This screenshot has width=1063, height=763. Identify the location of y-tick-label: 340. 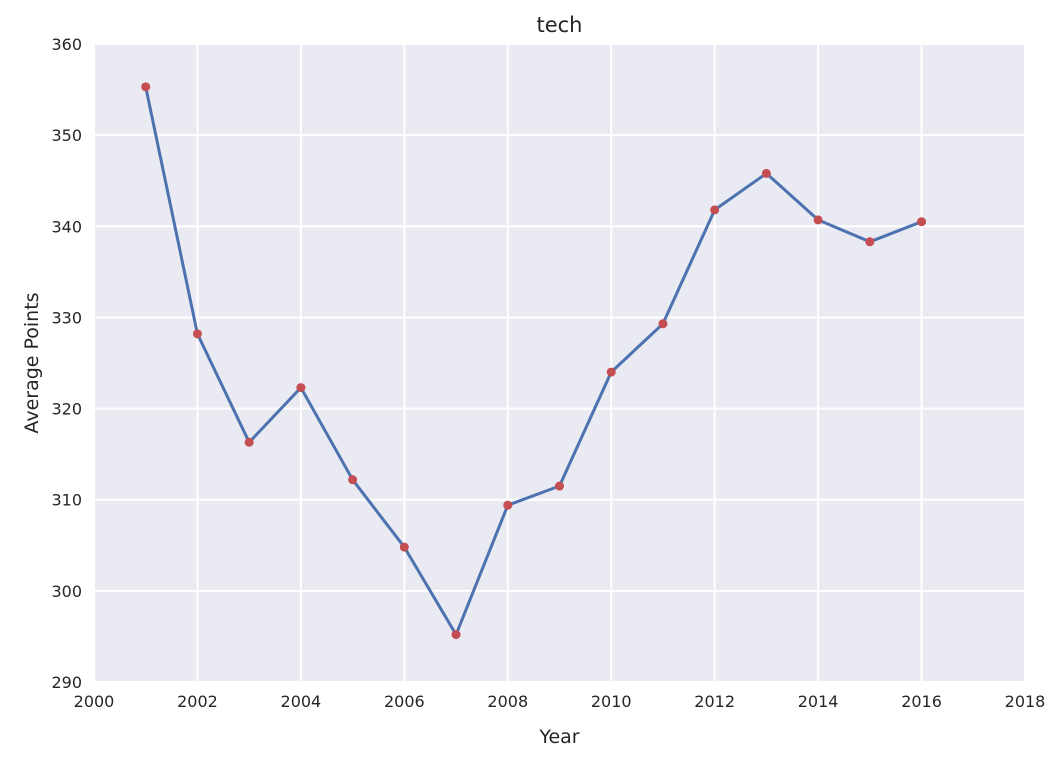
(66, 226).